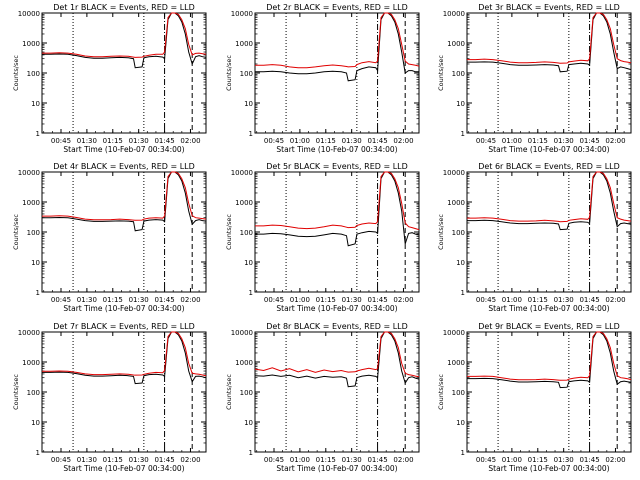 The width and height of the screenshot is (640, 480). I want to click on panel-title: Det 4r BLACK = Events, RED = LLD, so click(124, 166).